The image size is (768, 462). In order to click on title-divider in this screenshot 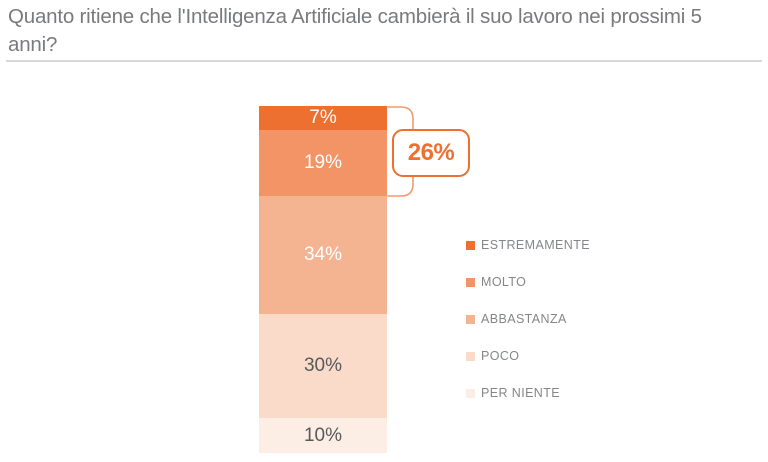, I will do `click(384, 61)`.